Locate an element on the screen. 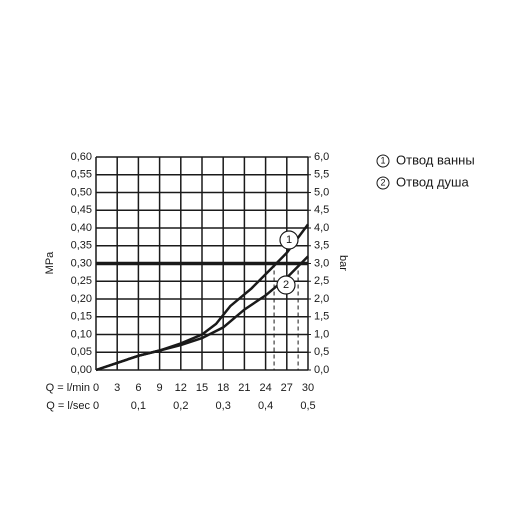 This screenshot has height=530, width=530. y-tick-label: 0,15 is located at coordinates (81, 317).